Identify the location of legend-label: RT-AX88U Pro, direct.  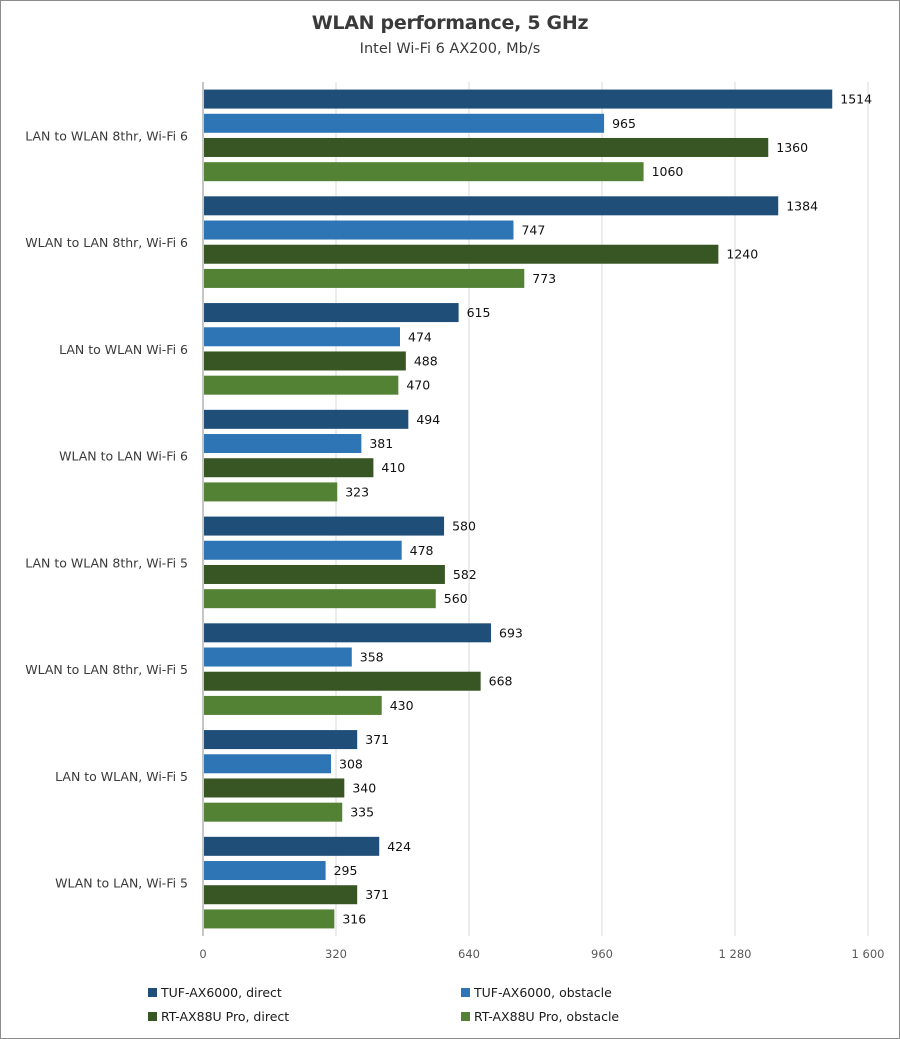
(225, 1016).